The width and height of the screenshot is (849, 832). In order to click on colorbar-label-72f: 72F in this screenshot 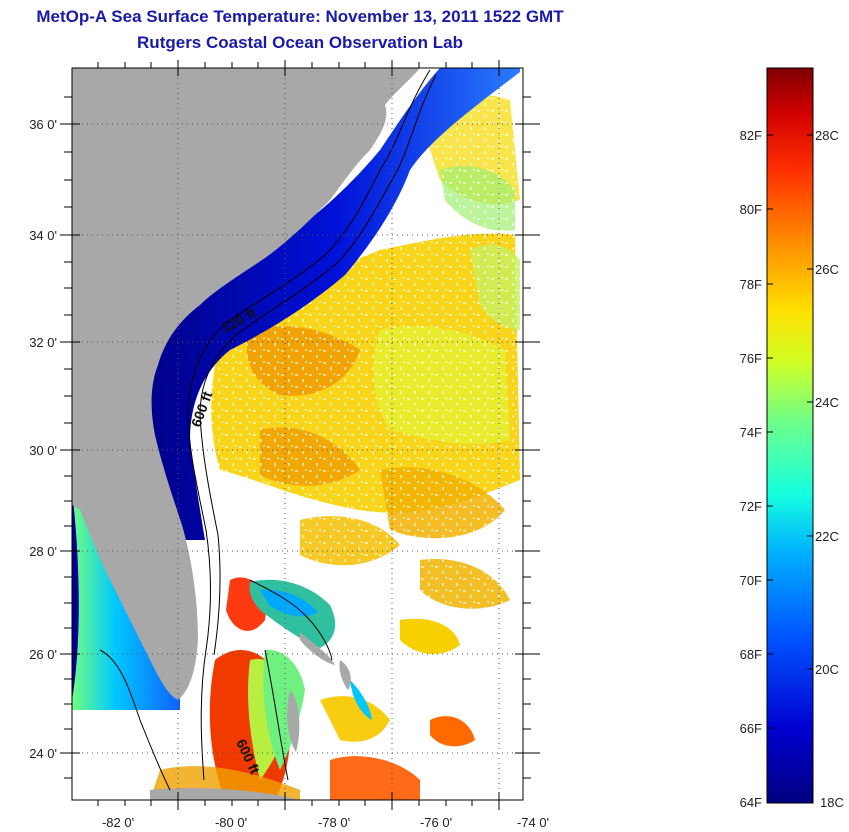, I will do `click(751, 506)`.